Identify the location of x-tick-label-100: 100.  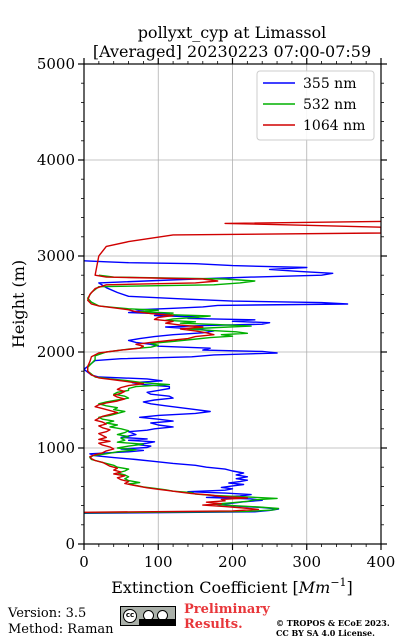
(158, 562).